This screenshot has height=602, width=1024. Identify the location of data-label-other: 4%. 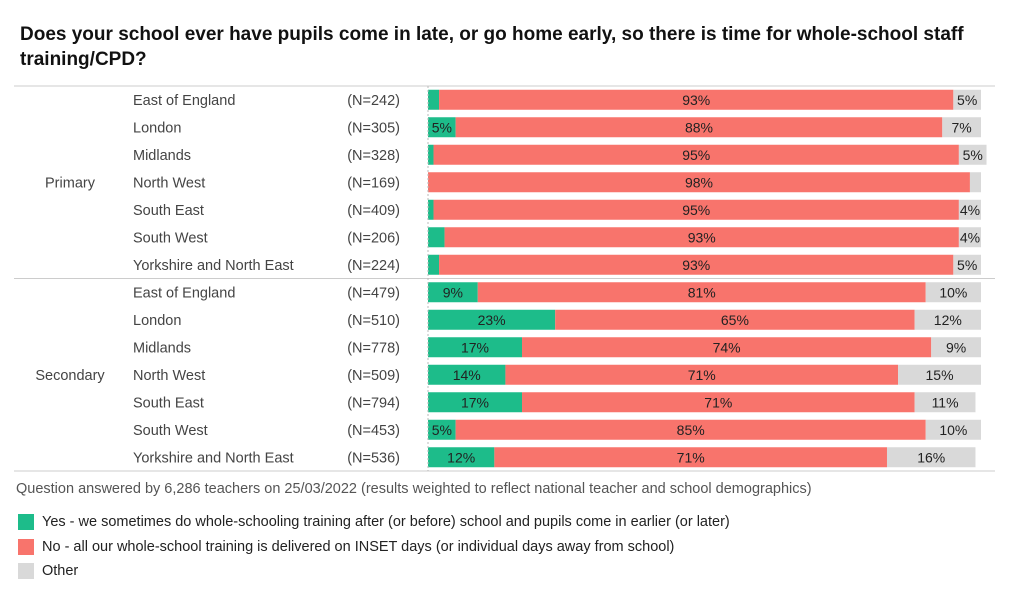
(970, 237).